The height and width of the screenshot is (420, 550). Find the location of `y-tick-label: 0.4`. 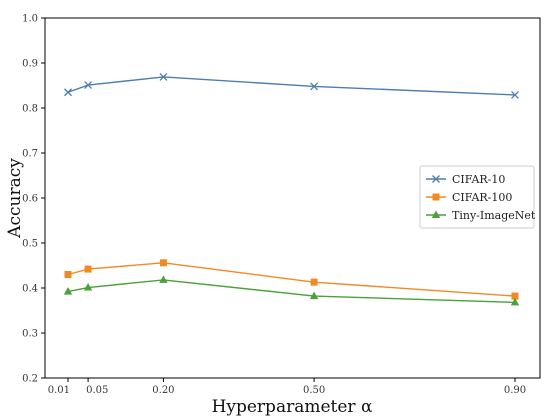

y-tick-label: 0.4 is located at coordinates (30, 289).